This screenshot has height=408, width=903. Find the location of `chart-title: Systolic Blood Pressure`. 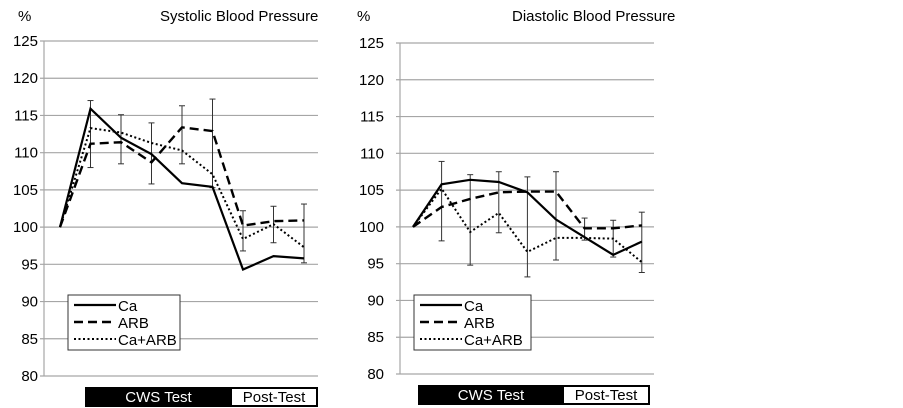

chart-title: Systolic Blood Pressure is located at coordinates (239, 16).